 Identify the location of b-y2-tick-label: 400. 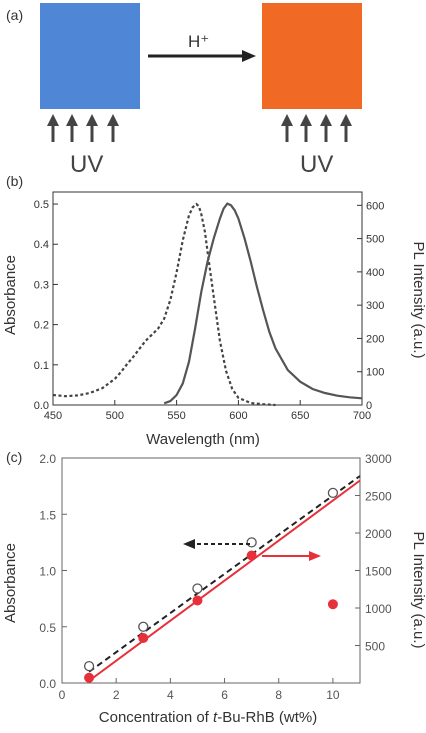
(375, 273).